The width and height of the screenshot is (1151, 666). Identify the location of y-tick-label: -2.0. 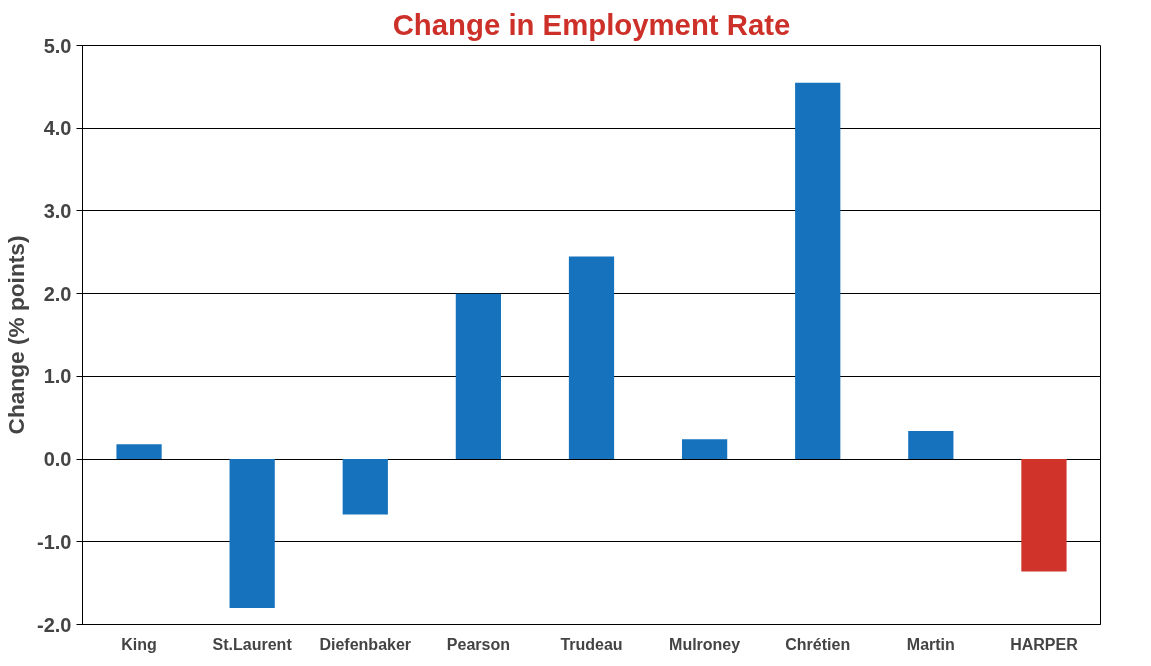
(54, 624).